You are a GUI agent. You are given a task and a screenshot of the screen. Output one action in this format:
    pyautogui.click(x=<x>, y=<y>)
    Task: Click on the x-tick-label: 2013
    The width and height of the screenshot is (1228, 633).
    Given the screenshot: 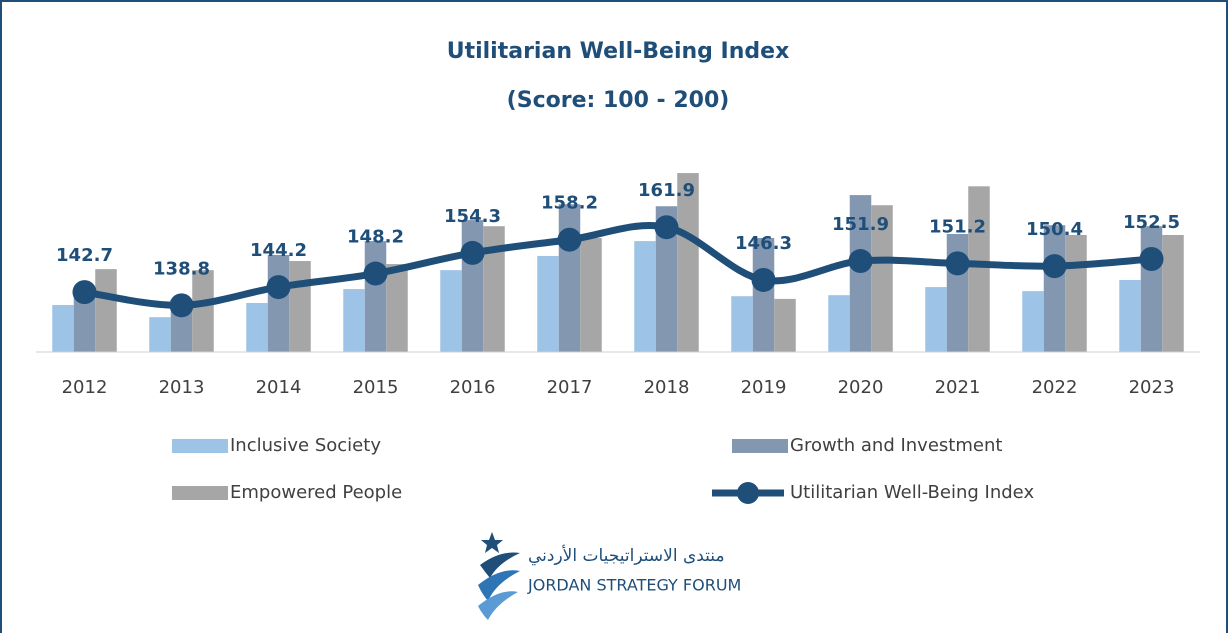 What is the action you would take?
    pyautogui.click(x=182, y=387)
    